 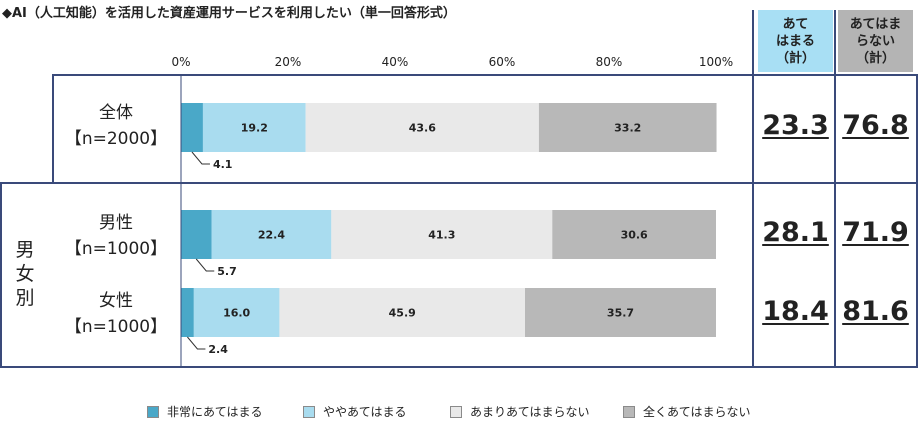 What do you see at coordinates (116, 113) in the screenshot?
I see `row-name-overall: 全体` at bounding box center [116, 113].